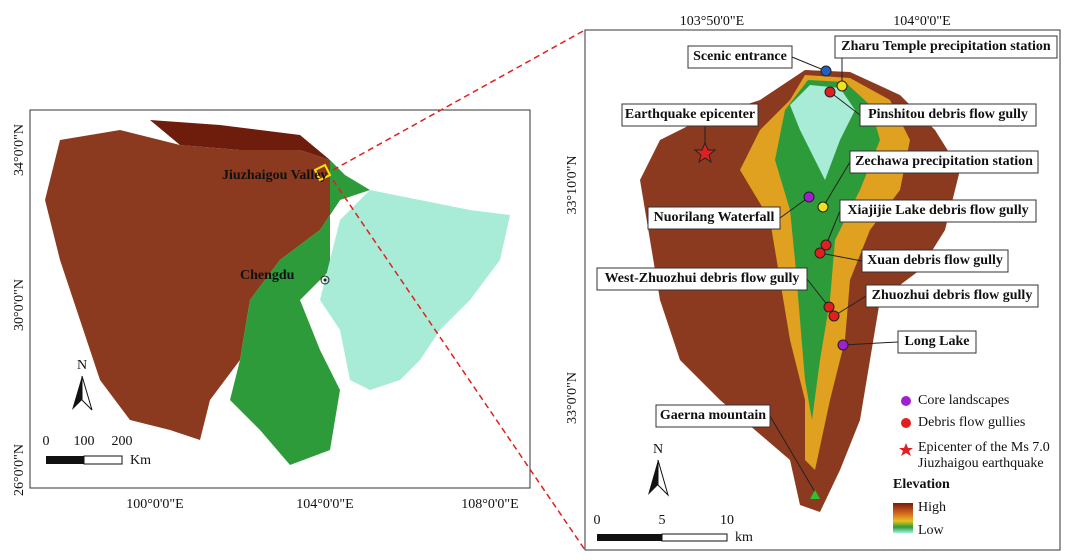  I want to click on callout-label: West-Zhuozhui debris flow gully, so click(702, 278).